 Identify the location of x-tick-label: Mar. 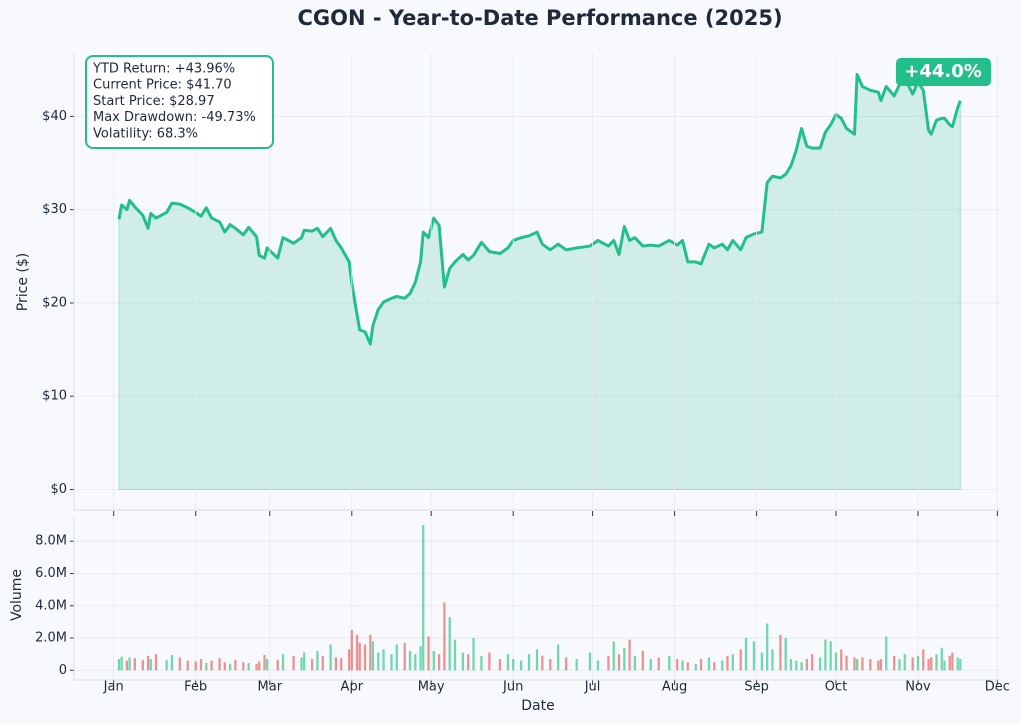
(270, 687).